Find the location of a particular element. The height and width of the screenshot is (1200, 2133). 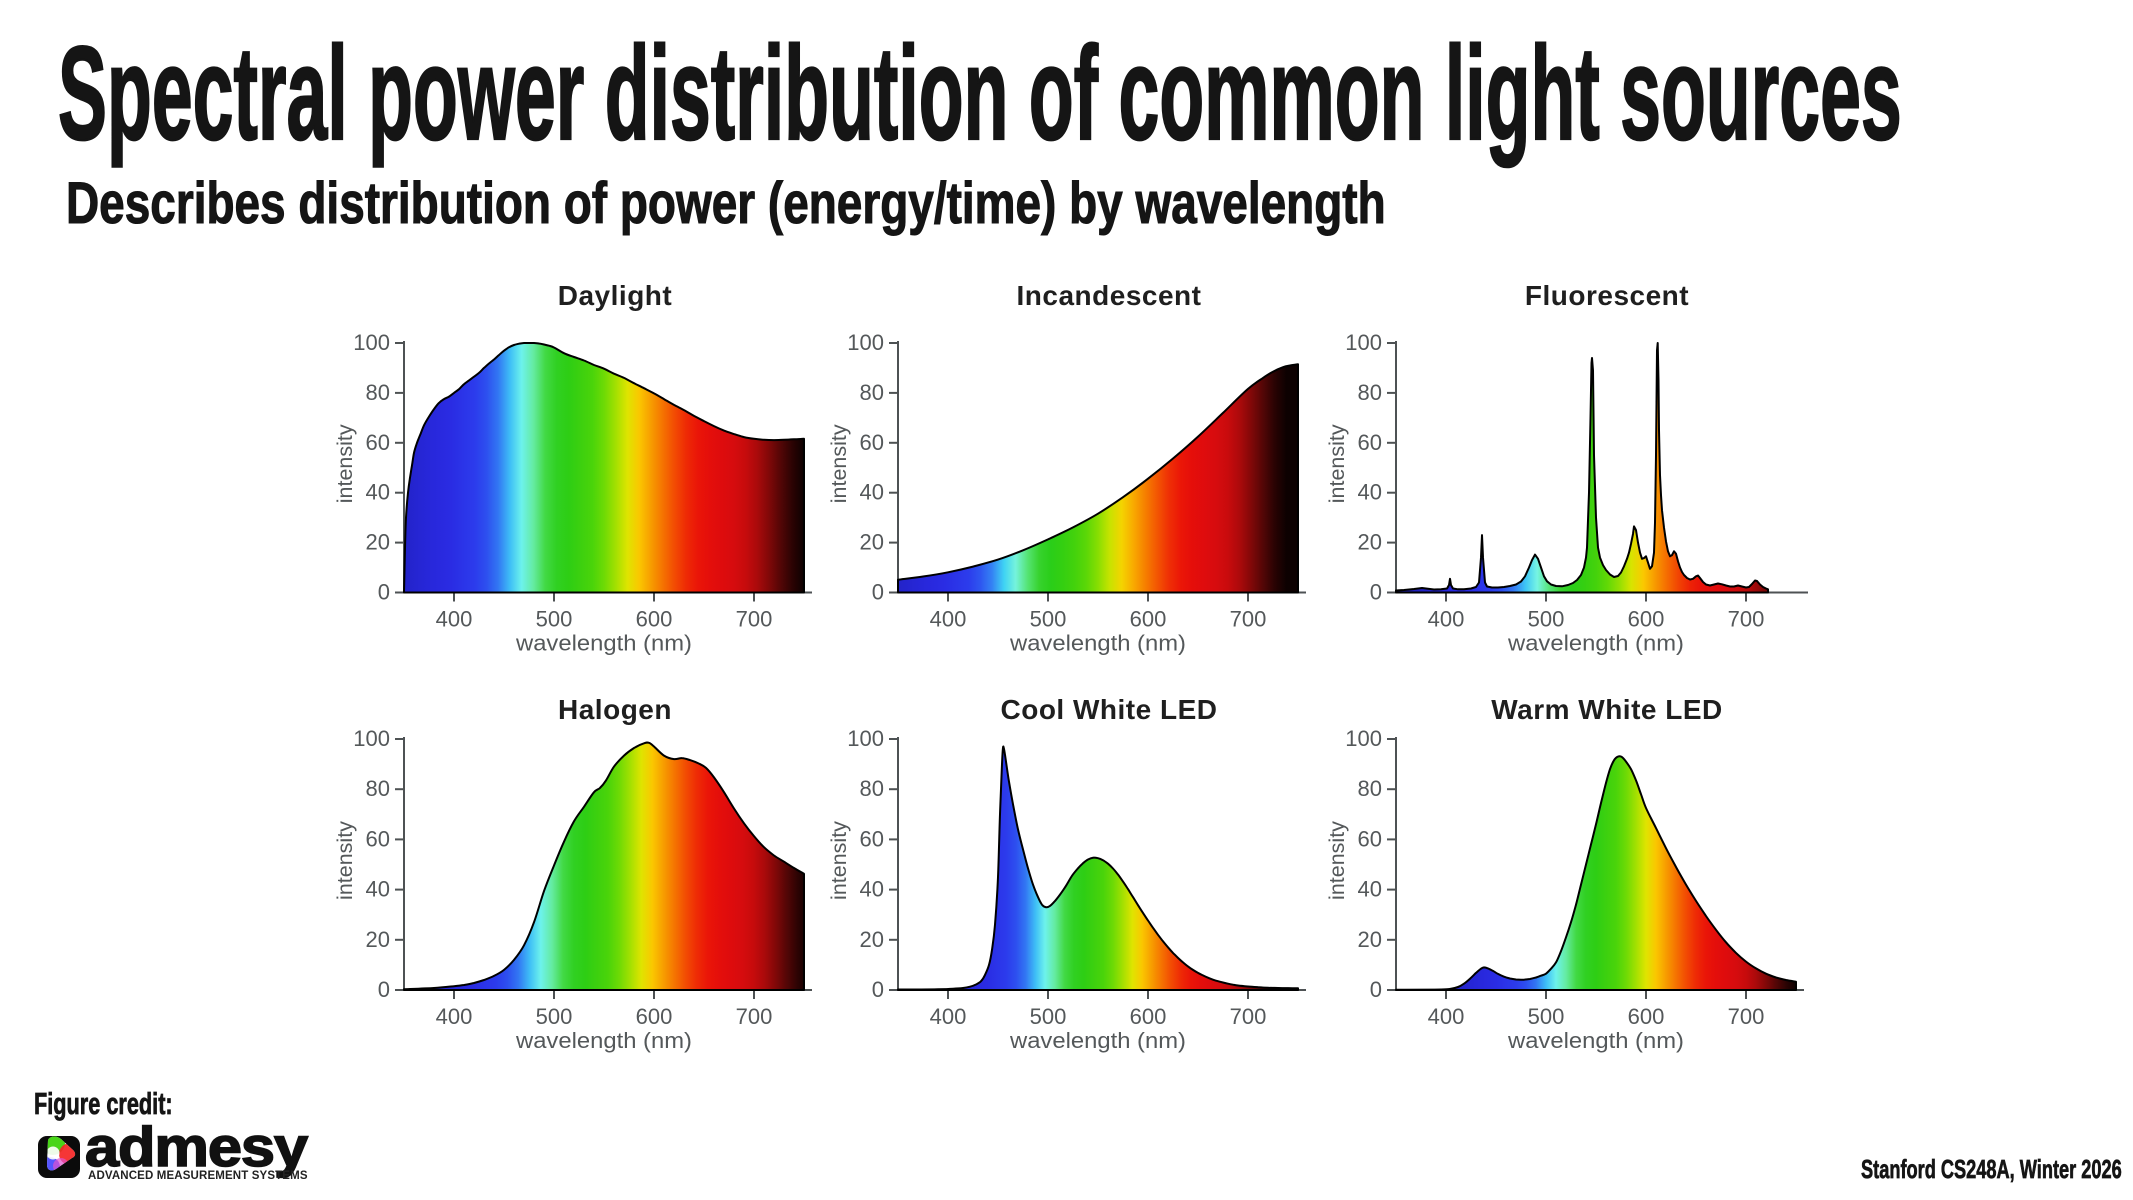

svg-text: Incandescent is located at coordinates (1109, 295).